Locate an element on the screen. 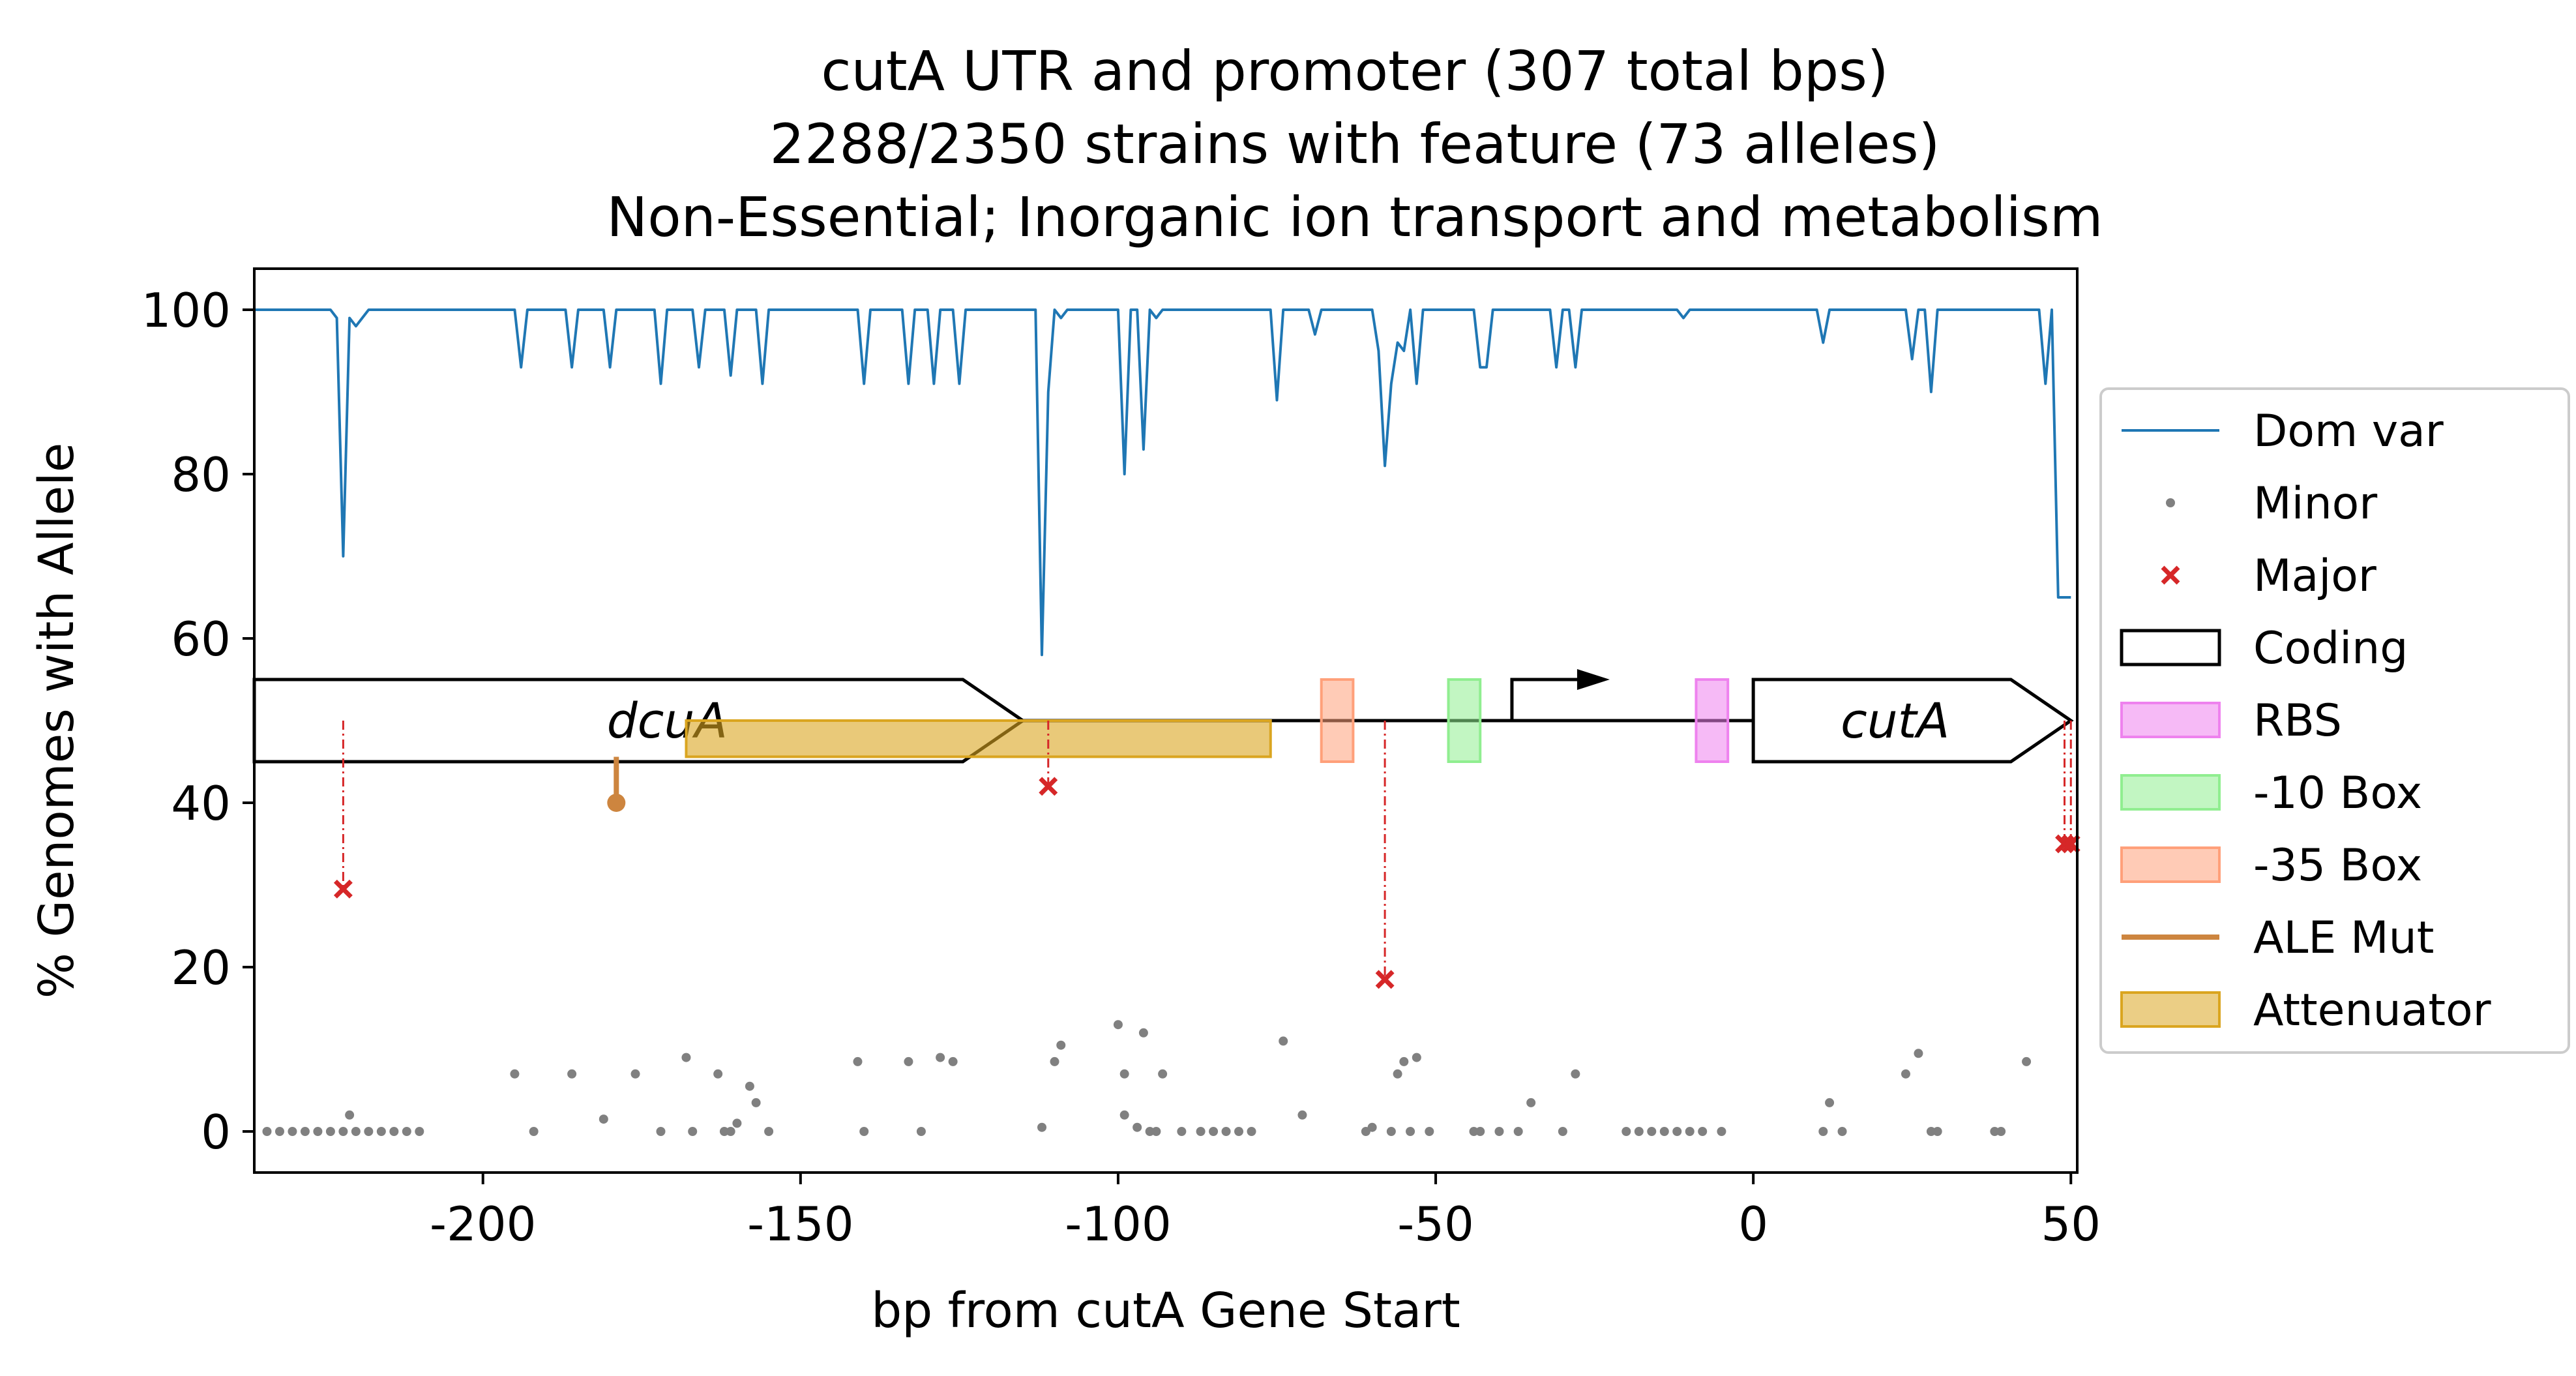  annotation-layer: dcuA cutA is located at coordinates (1163, 740).